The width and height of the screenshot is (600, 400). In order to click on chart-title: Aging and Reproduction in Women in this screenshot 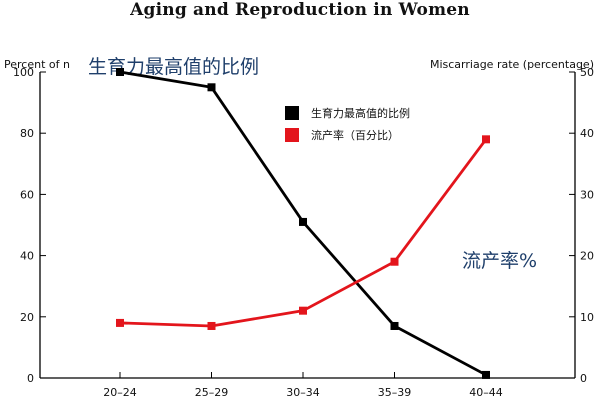, I will do `click(300, 10)`.